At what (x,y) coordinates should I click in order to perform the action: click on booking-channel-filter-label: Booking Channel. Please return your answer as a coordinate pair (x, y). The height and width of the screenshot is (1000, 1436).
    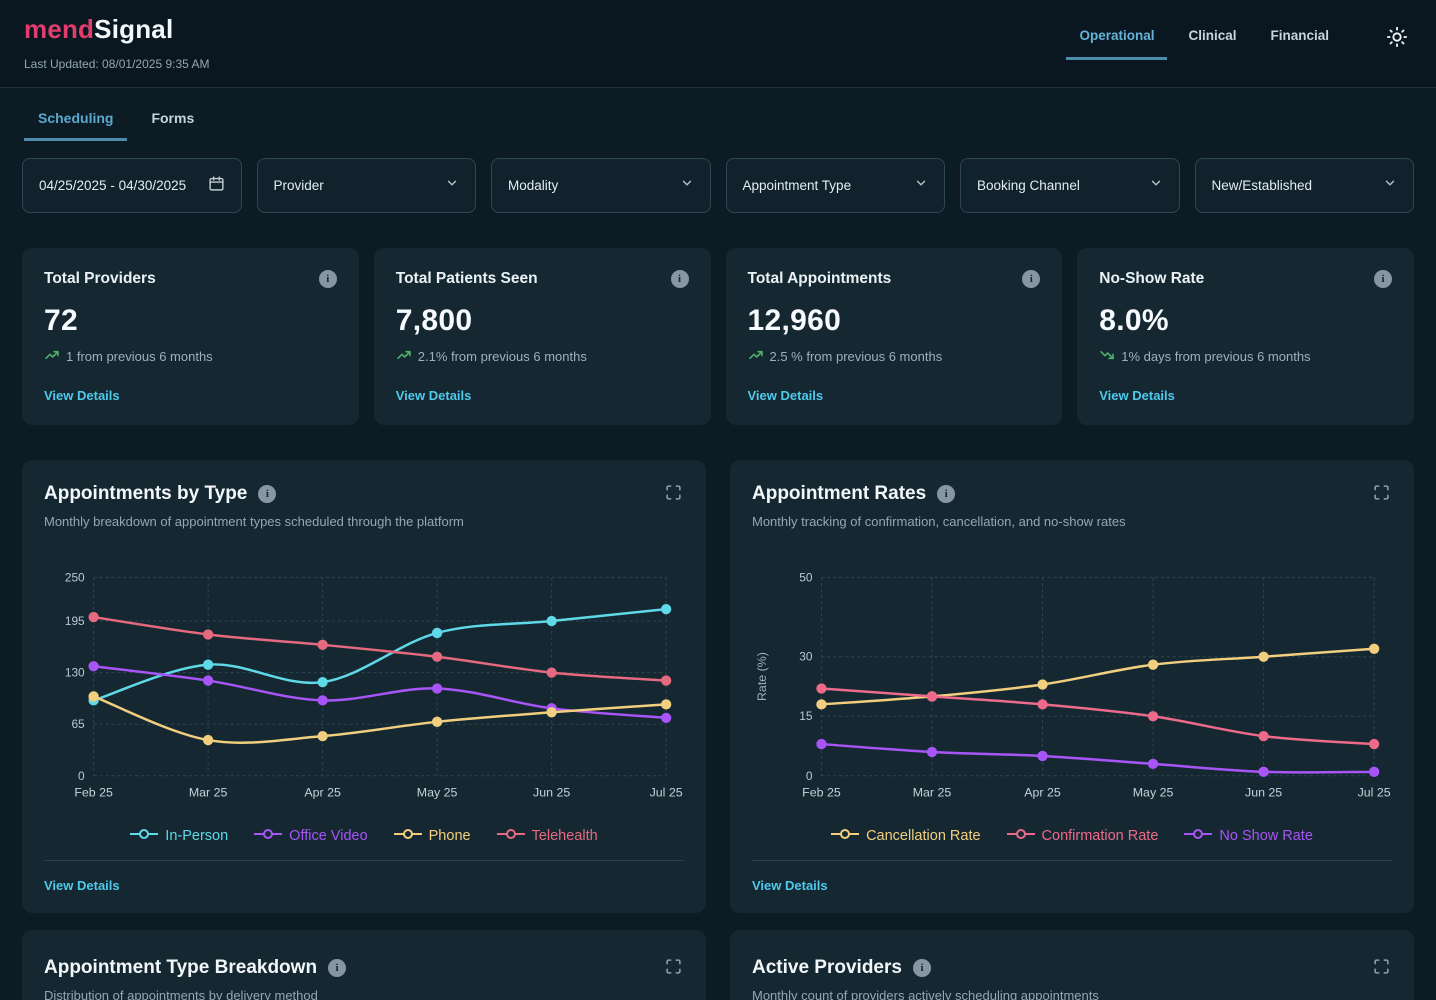
    Looking at the image, I should click on (1028, 185).